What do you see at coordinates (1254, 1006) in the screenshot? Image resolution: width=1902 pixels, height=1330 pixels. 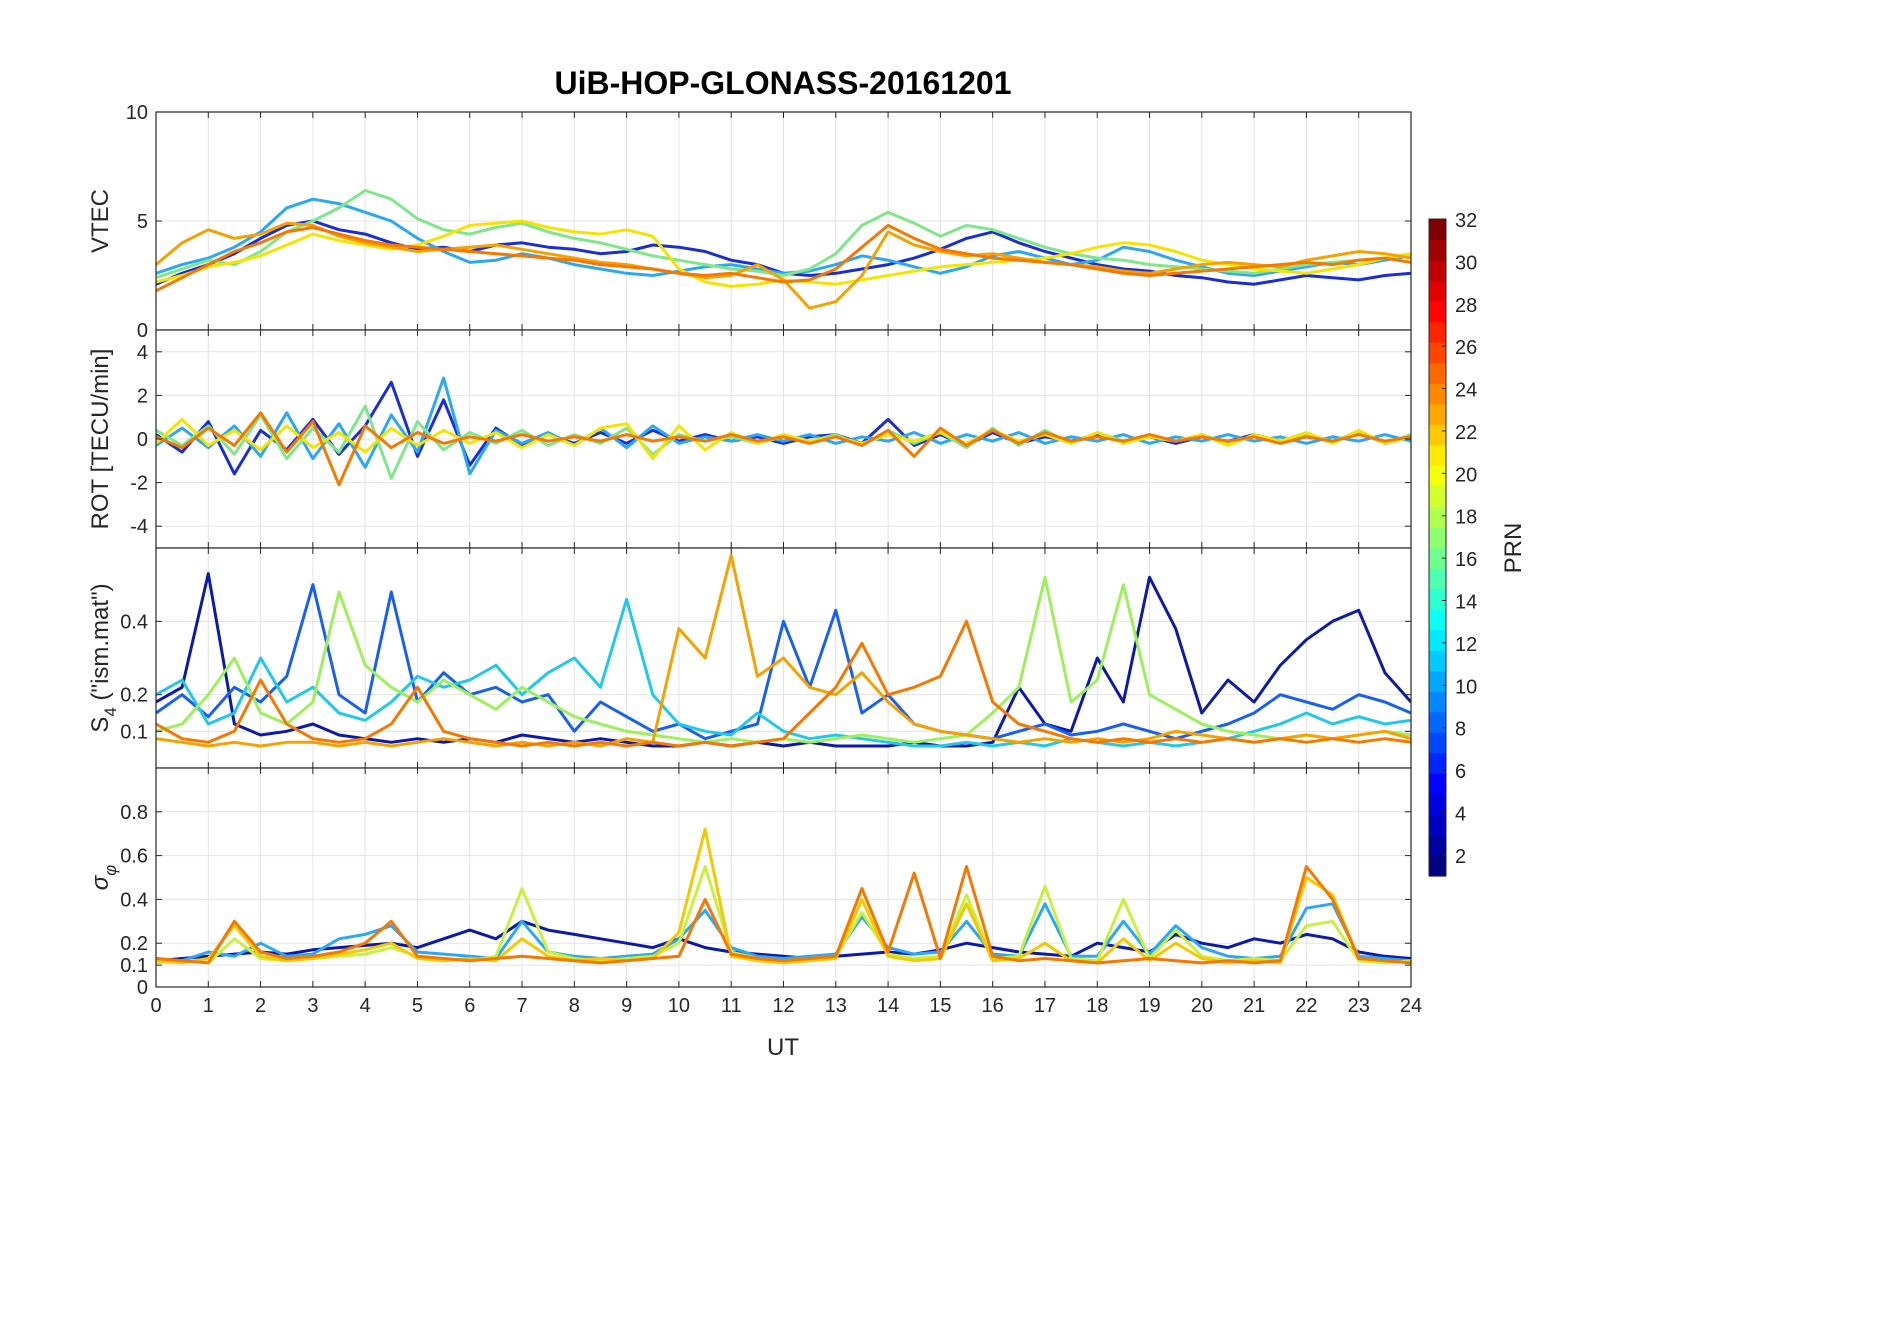 I see `x-tick-label: 21` at bounding box center [1254, 1006].